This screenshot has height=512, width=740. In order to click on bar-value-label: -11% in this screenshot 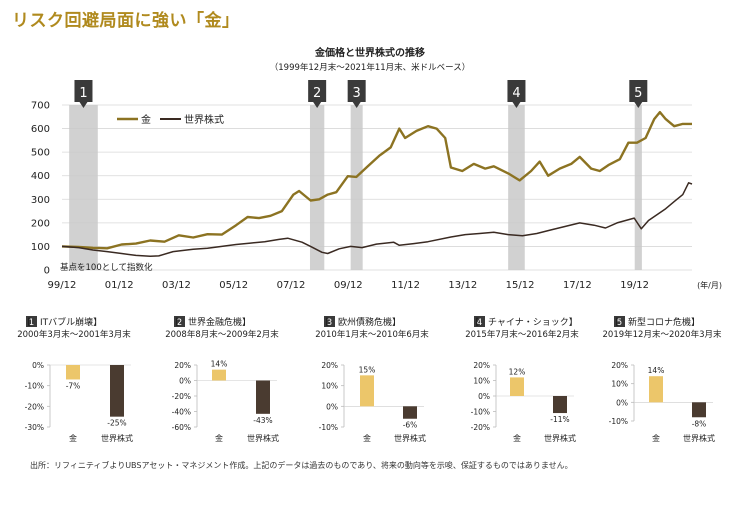, I will do `click(559, 419)`.